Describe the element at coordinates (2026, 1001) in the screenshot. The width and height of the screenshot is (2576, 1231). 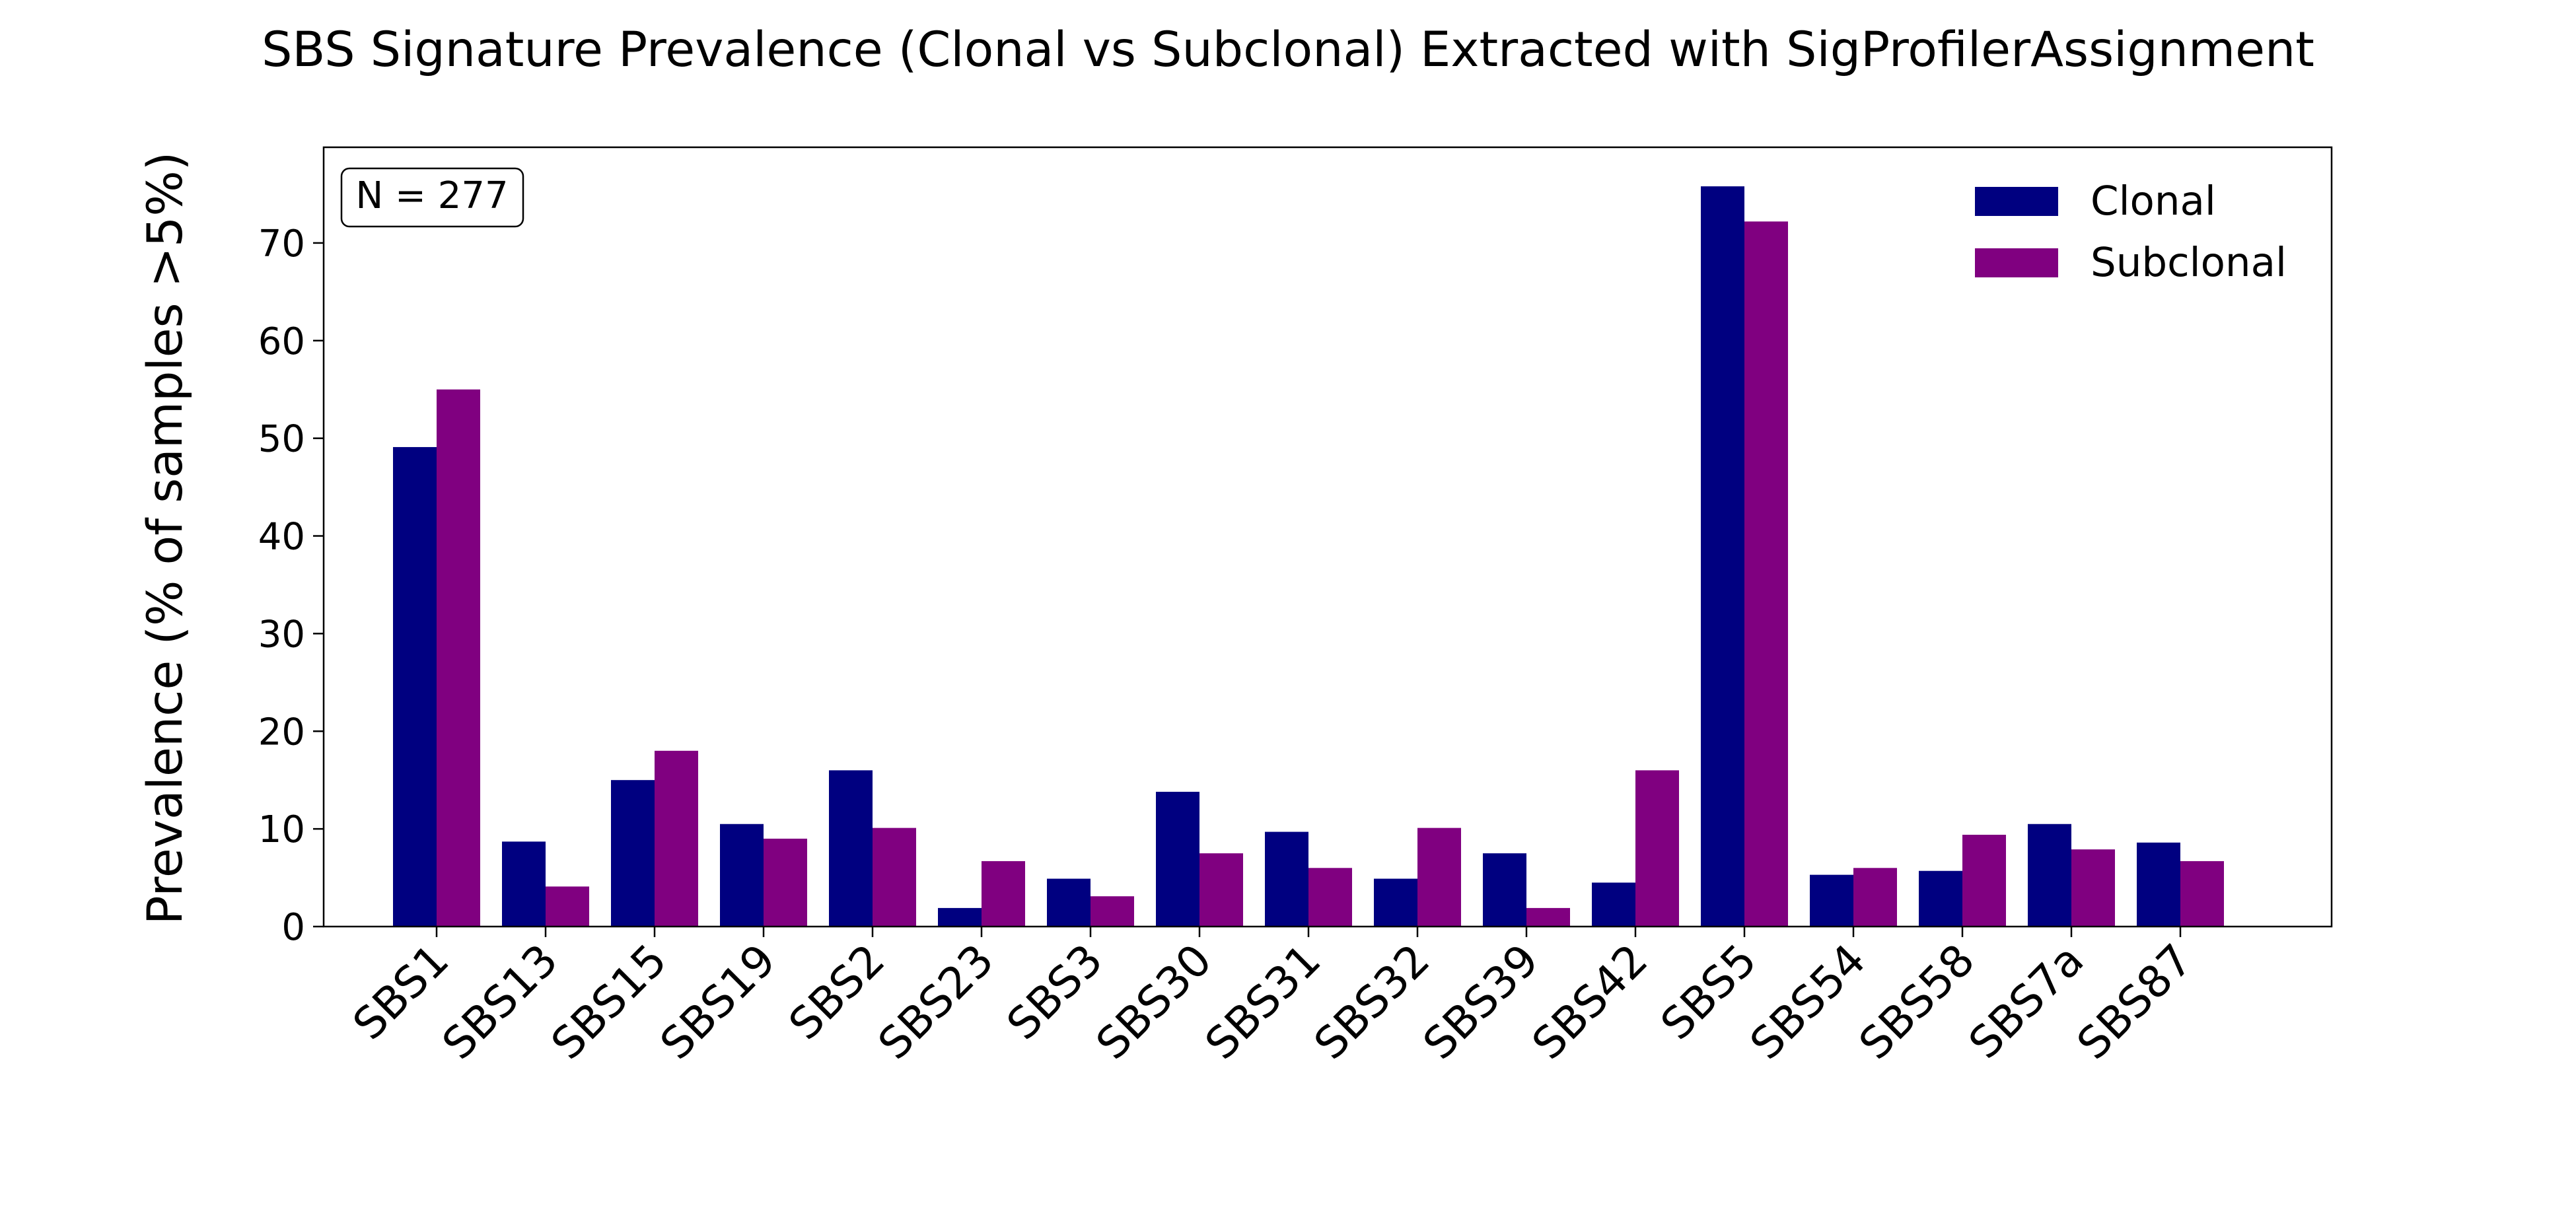
I see `x-tick-label: SBS7a` at that location.